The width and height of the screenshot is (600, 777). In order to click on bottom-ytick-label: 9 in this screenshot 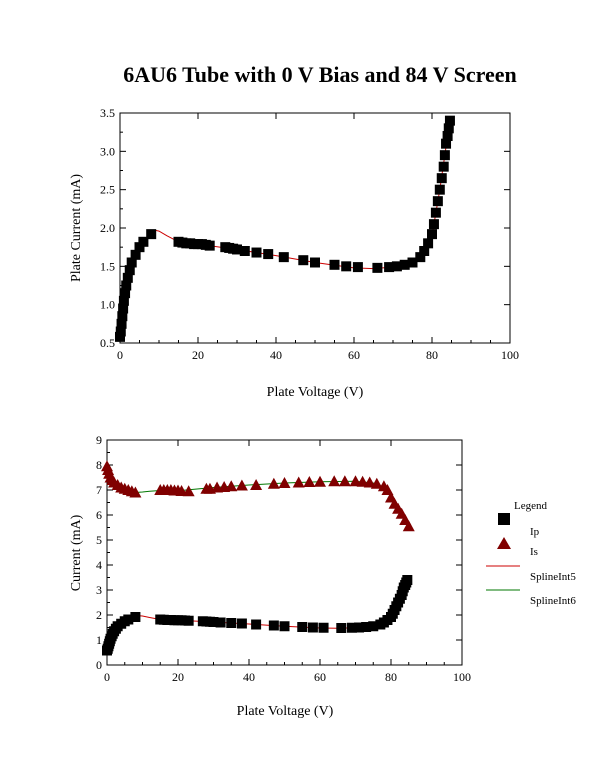, I will do `click(99, 440)`.